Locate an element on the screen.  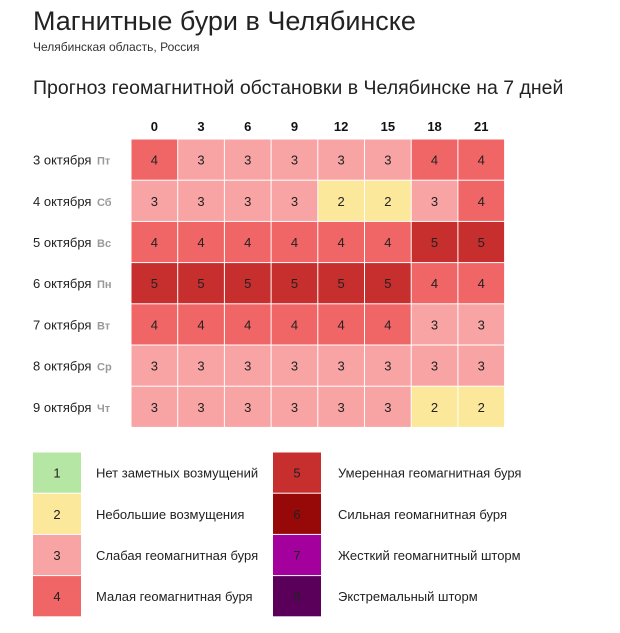
weekday-label: Пн is located at coordinates (104, 285).